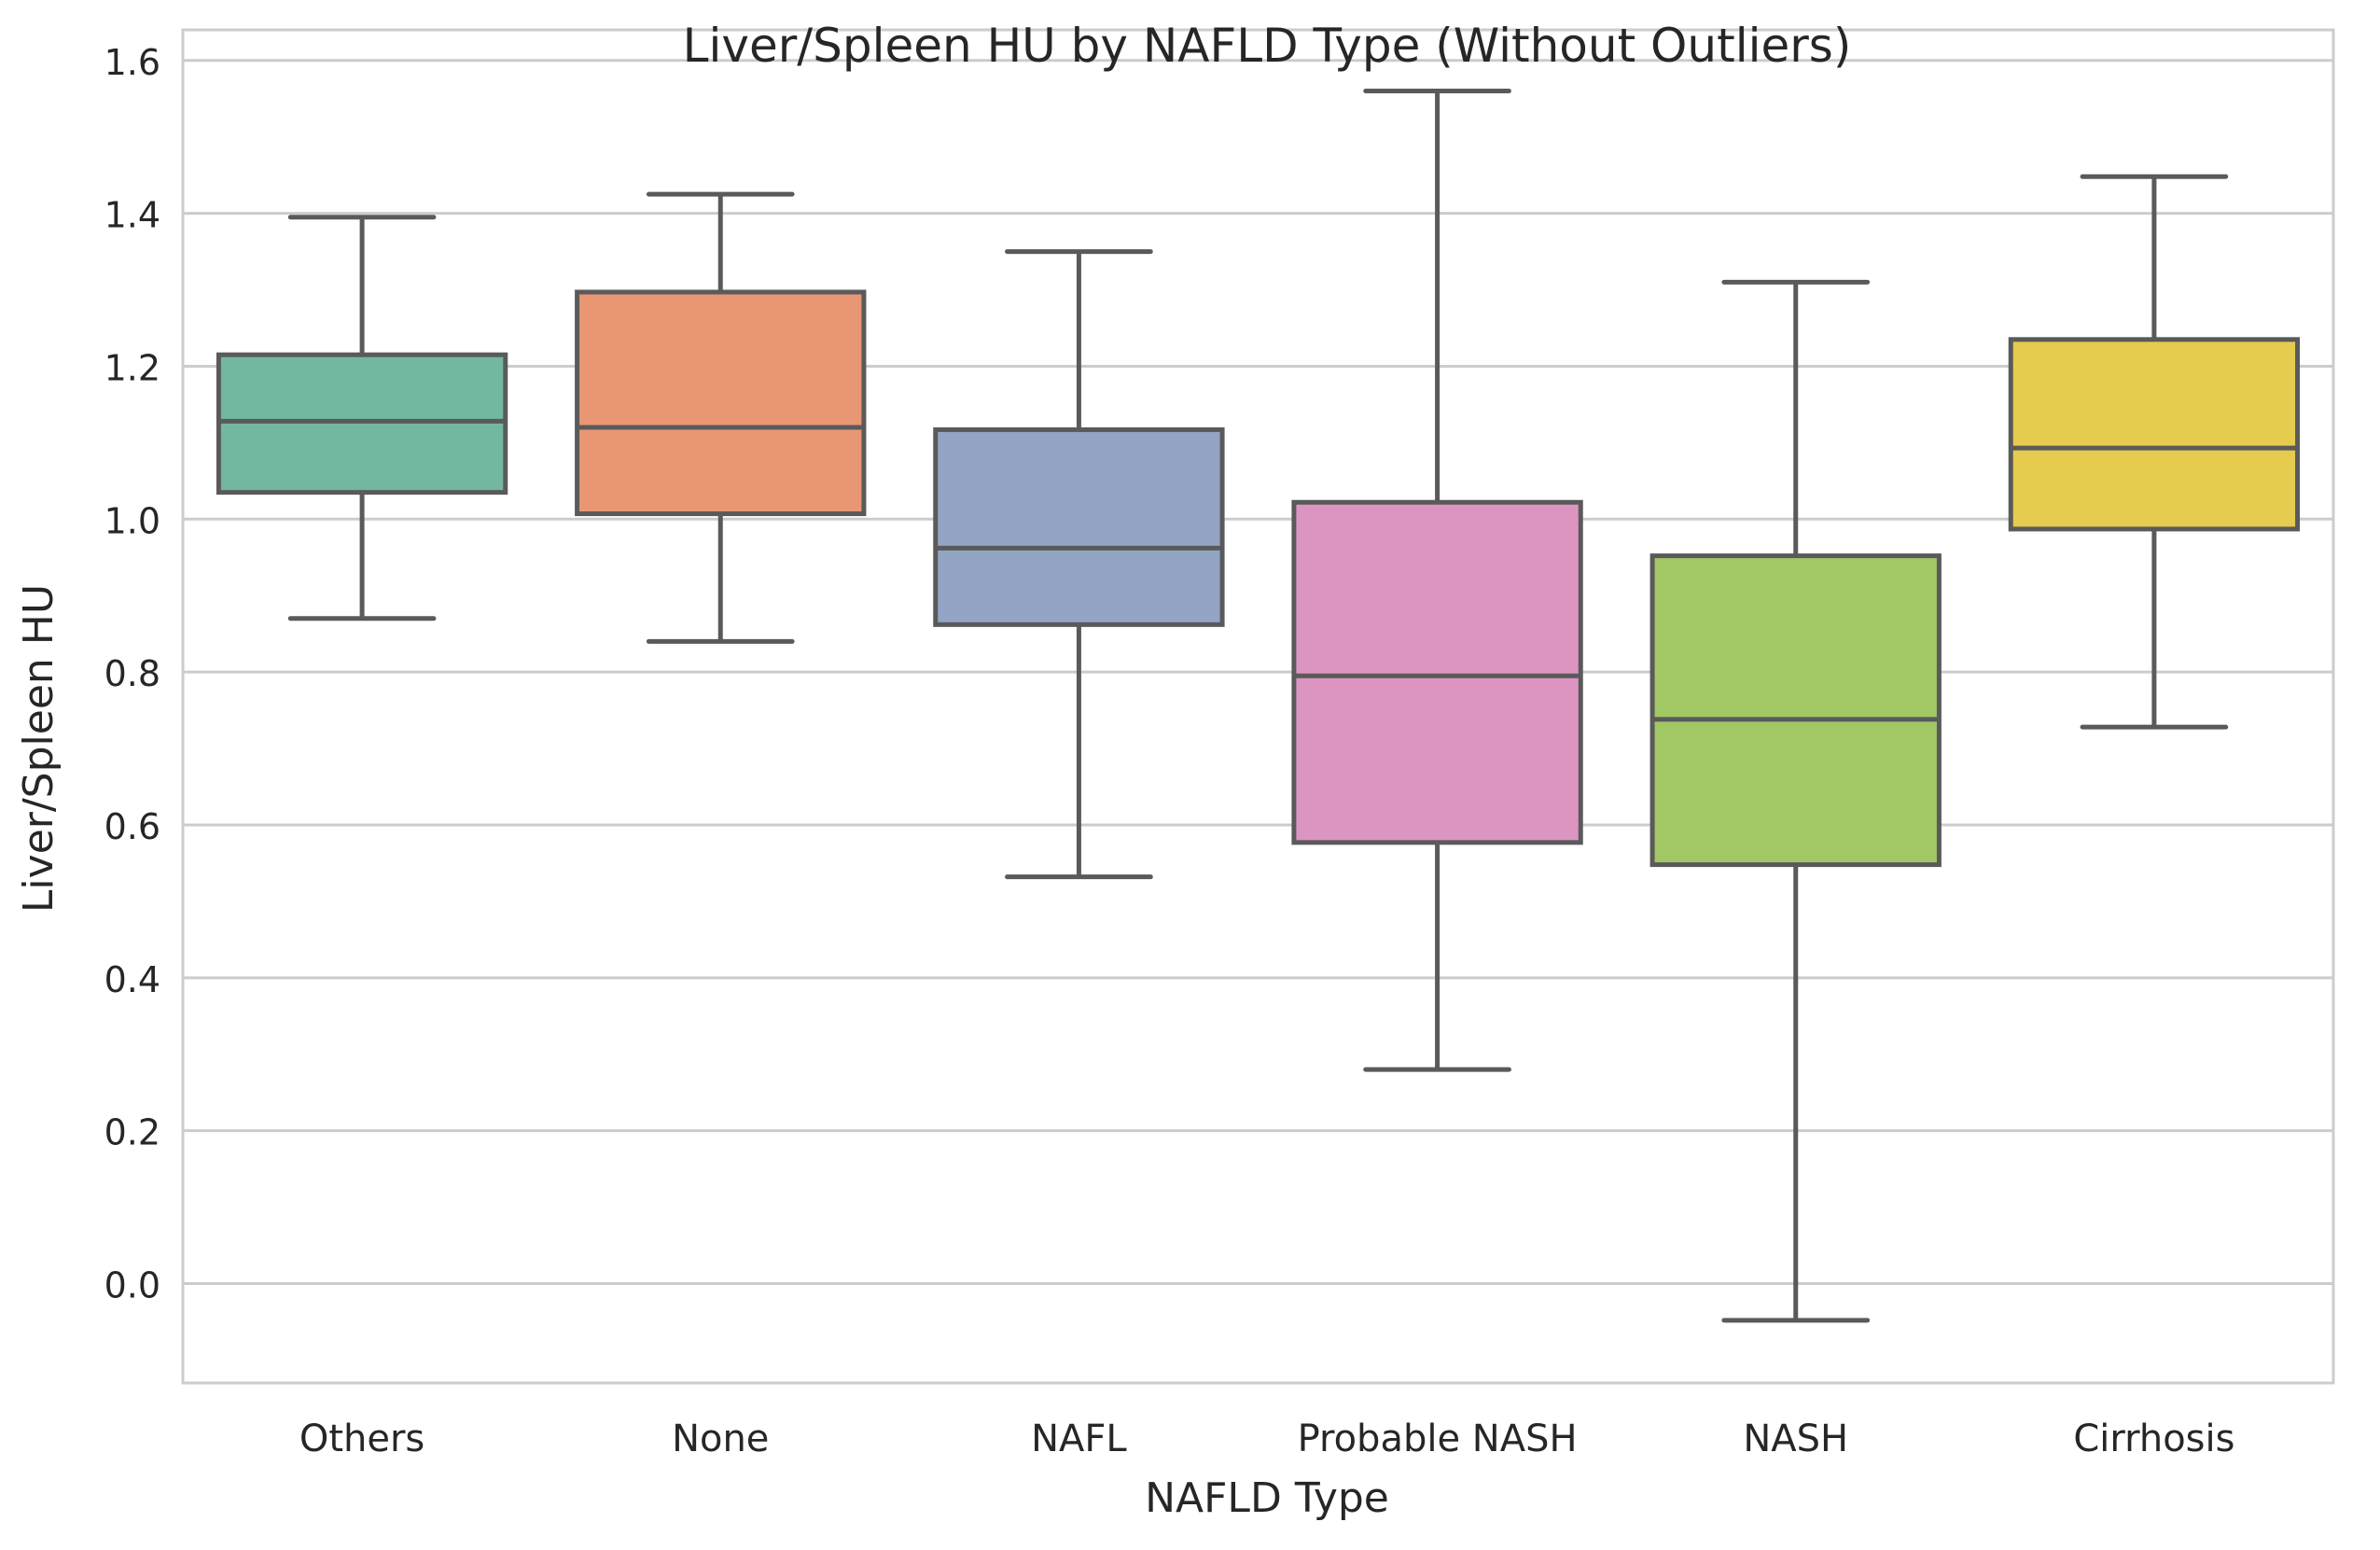 Image resolution: width=2380 pixels, height=1550 pixels. Describe the element at coordinates (1438, 1438) in the screenshot. I see `x-tick-label: Probable NASH` at that location.